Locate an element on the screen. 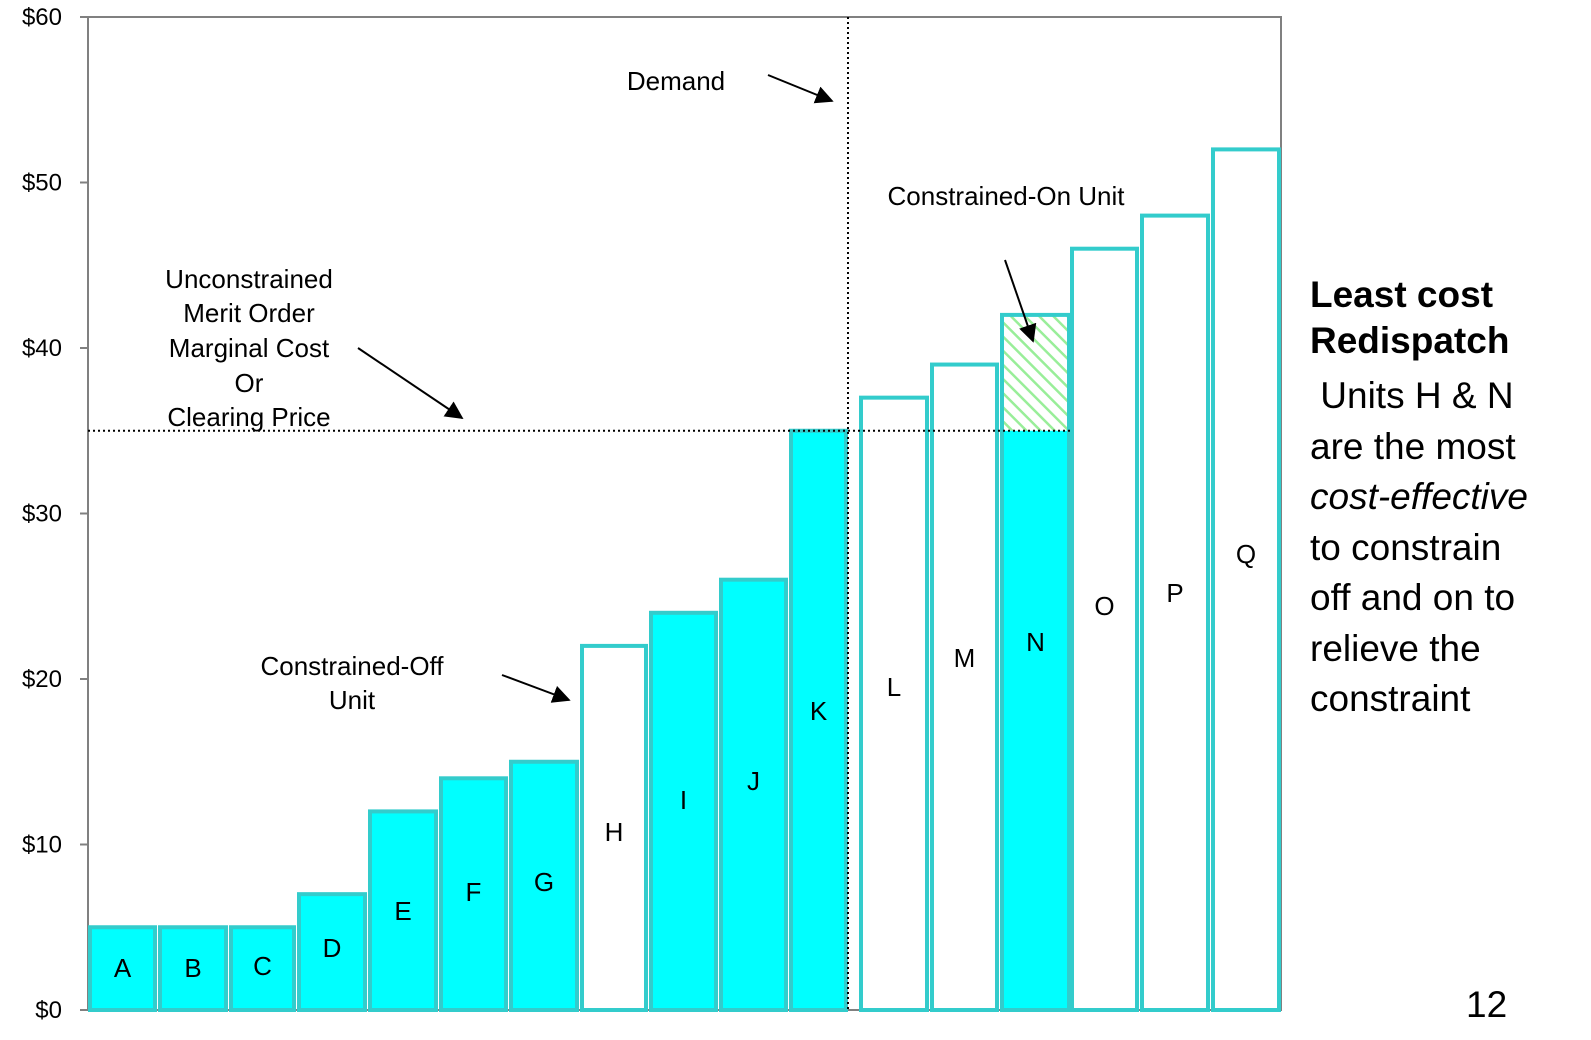  bar-outline-E is located at coordinates (403, 911).